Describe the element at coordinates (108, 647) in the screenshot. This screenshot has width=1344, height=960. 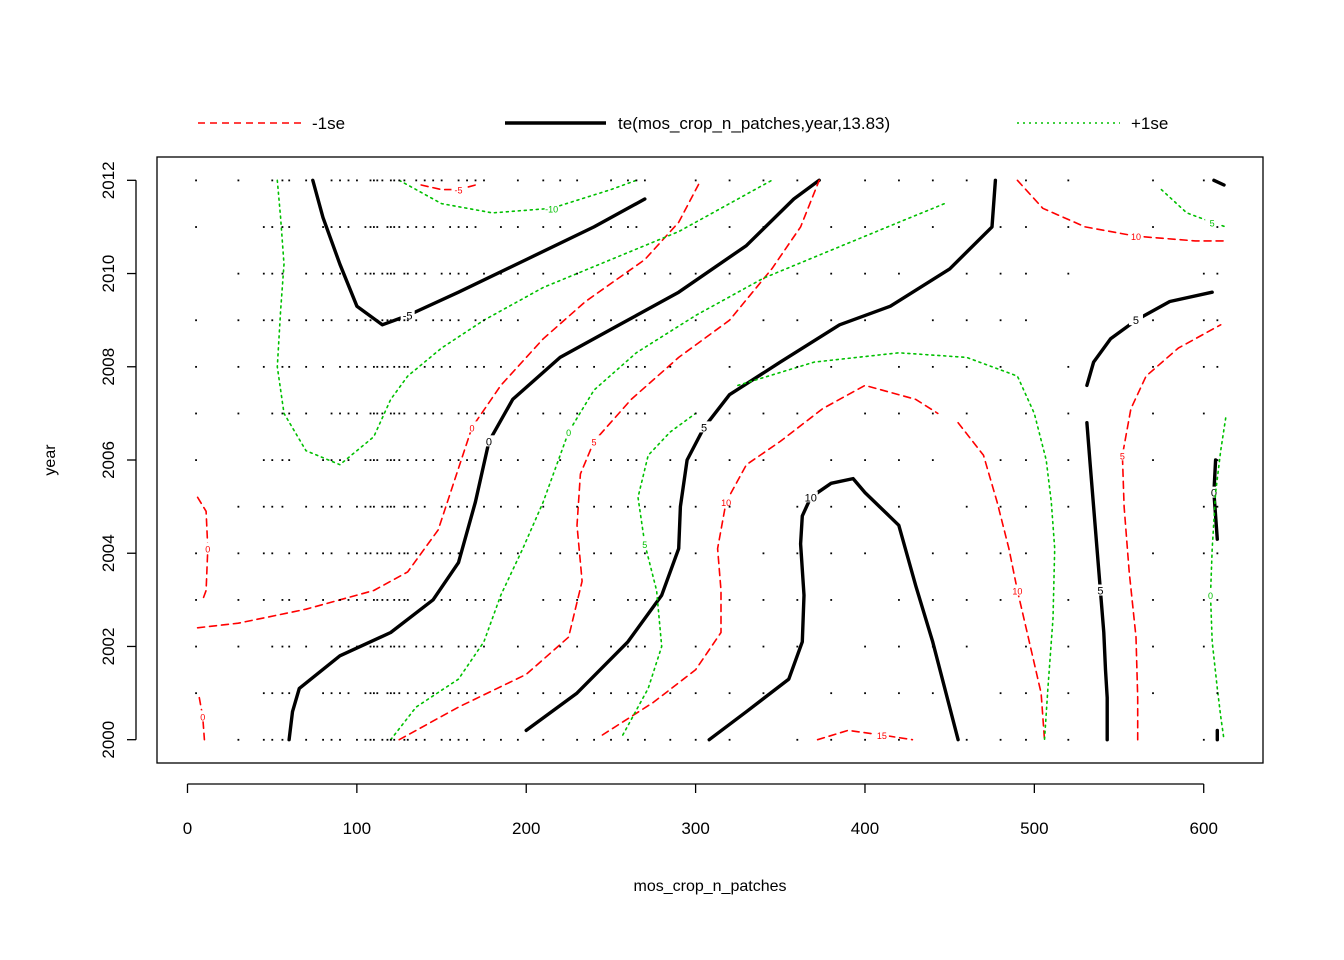
I see `y-tick-label: 2002` at that location.